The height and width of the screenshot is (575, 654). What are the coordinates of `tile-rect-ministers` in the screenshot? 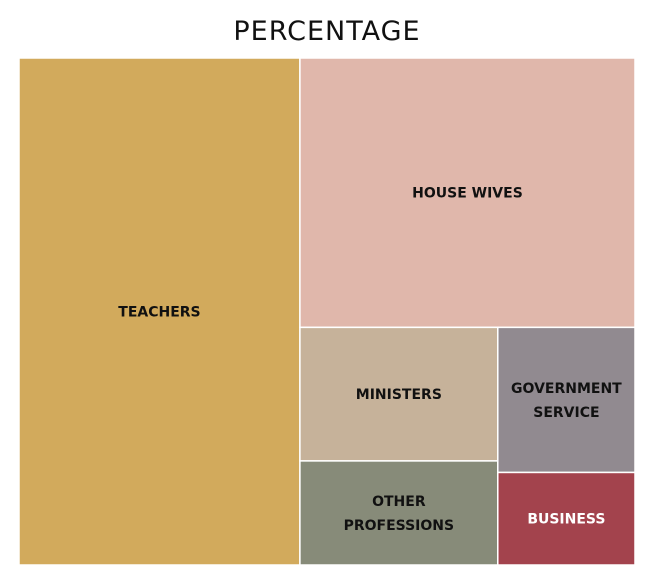 It's located at (399, 394).